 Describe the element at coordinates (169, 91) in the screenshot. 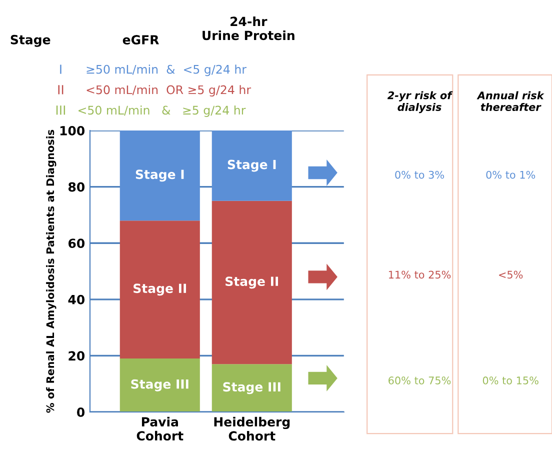

I see `text: <50 mL/min OR ≥5 g/24 hr` at that location.